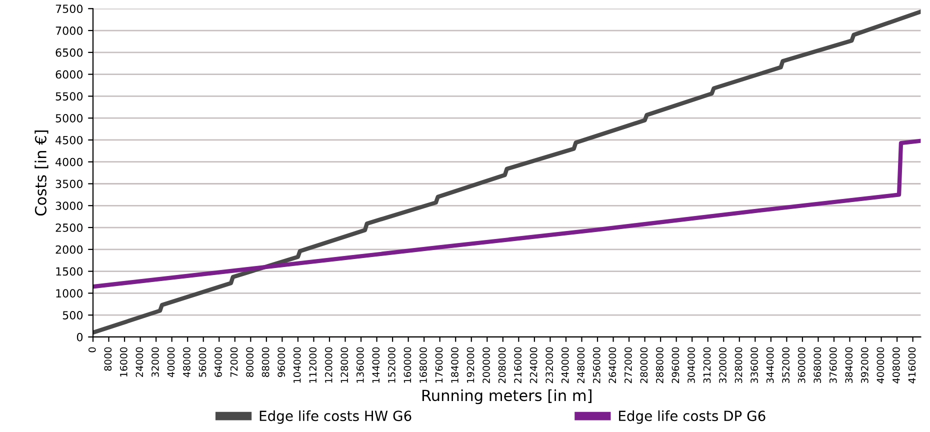 The height and width of the screenshot is (432, 930). I want to click on x-tick-label: 184000, so click(454, 365).